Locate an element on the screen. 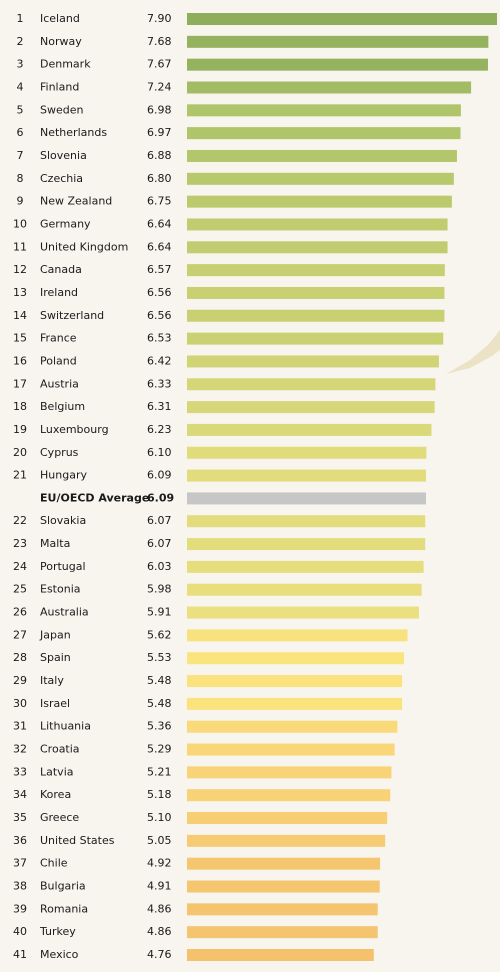 The image size is (500, 972). rank-label: 14 is located at coordinates (20, 315).